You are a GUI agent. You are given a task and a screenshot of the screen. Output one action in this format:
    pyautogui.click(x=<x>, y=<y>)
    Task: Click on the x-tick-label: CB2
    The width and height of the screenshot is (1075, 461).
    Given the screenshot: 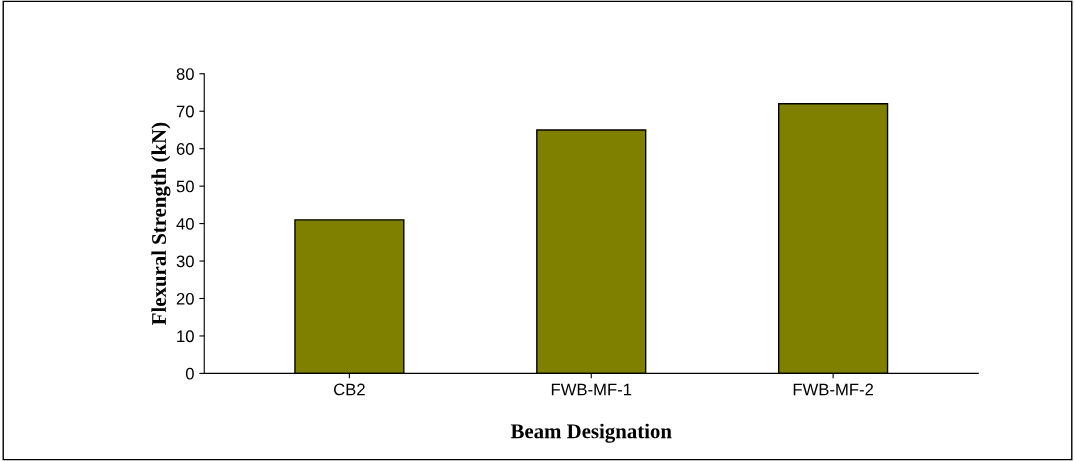 What is the action you would take?
    pyautogui.click(x=349, y=389)
    